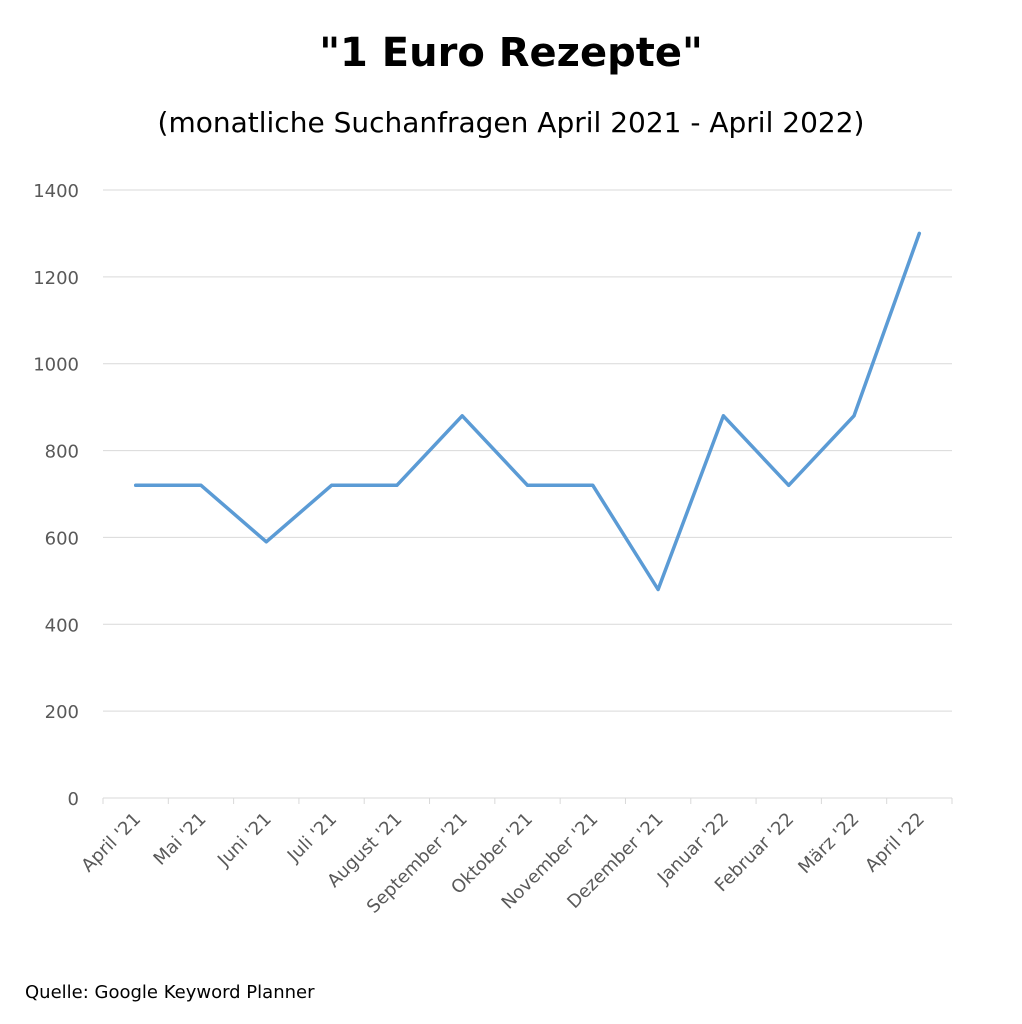 The width and height of the screenshot is (1022, 1024). Describe the element at coordinates (56, 278) in the screenshot. I see `y-tick-label: 1200` at that location.